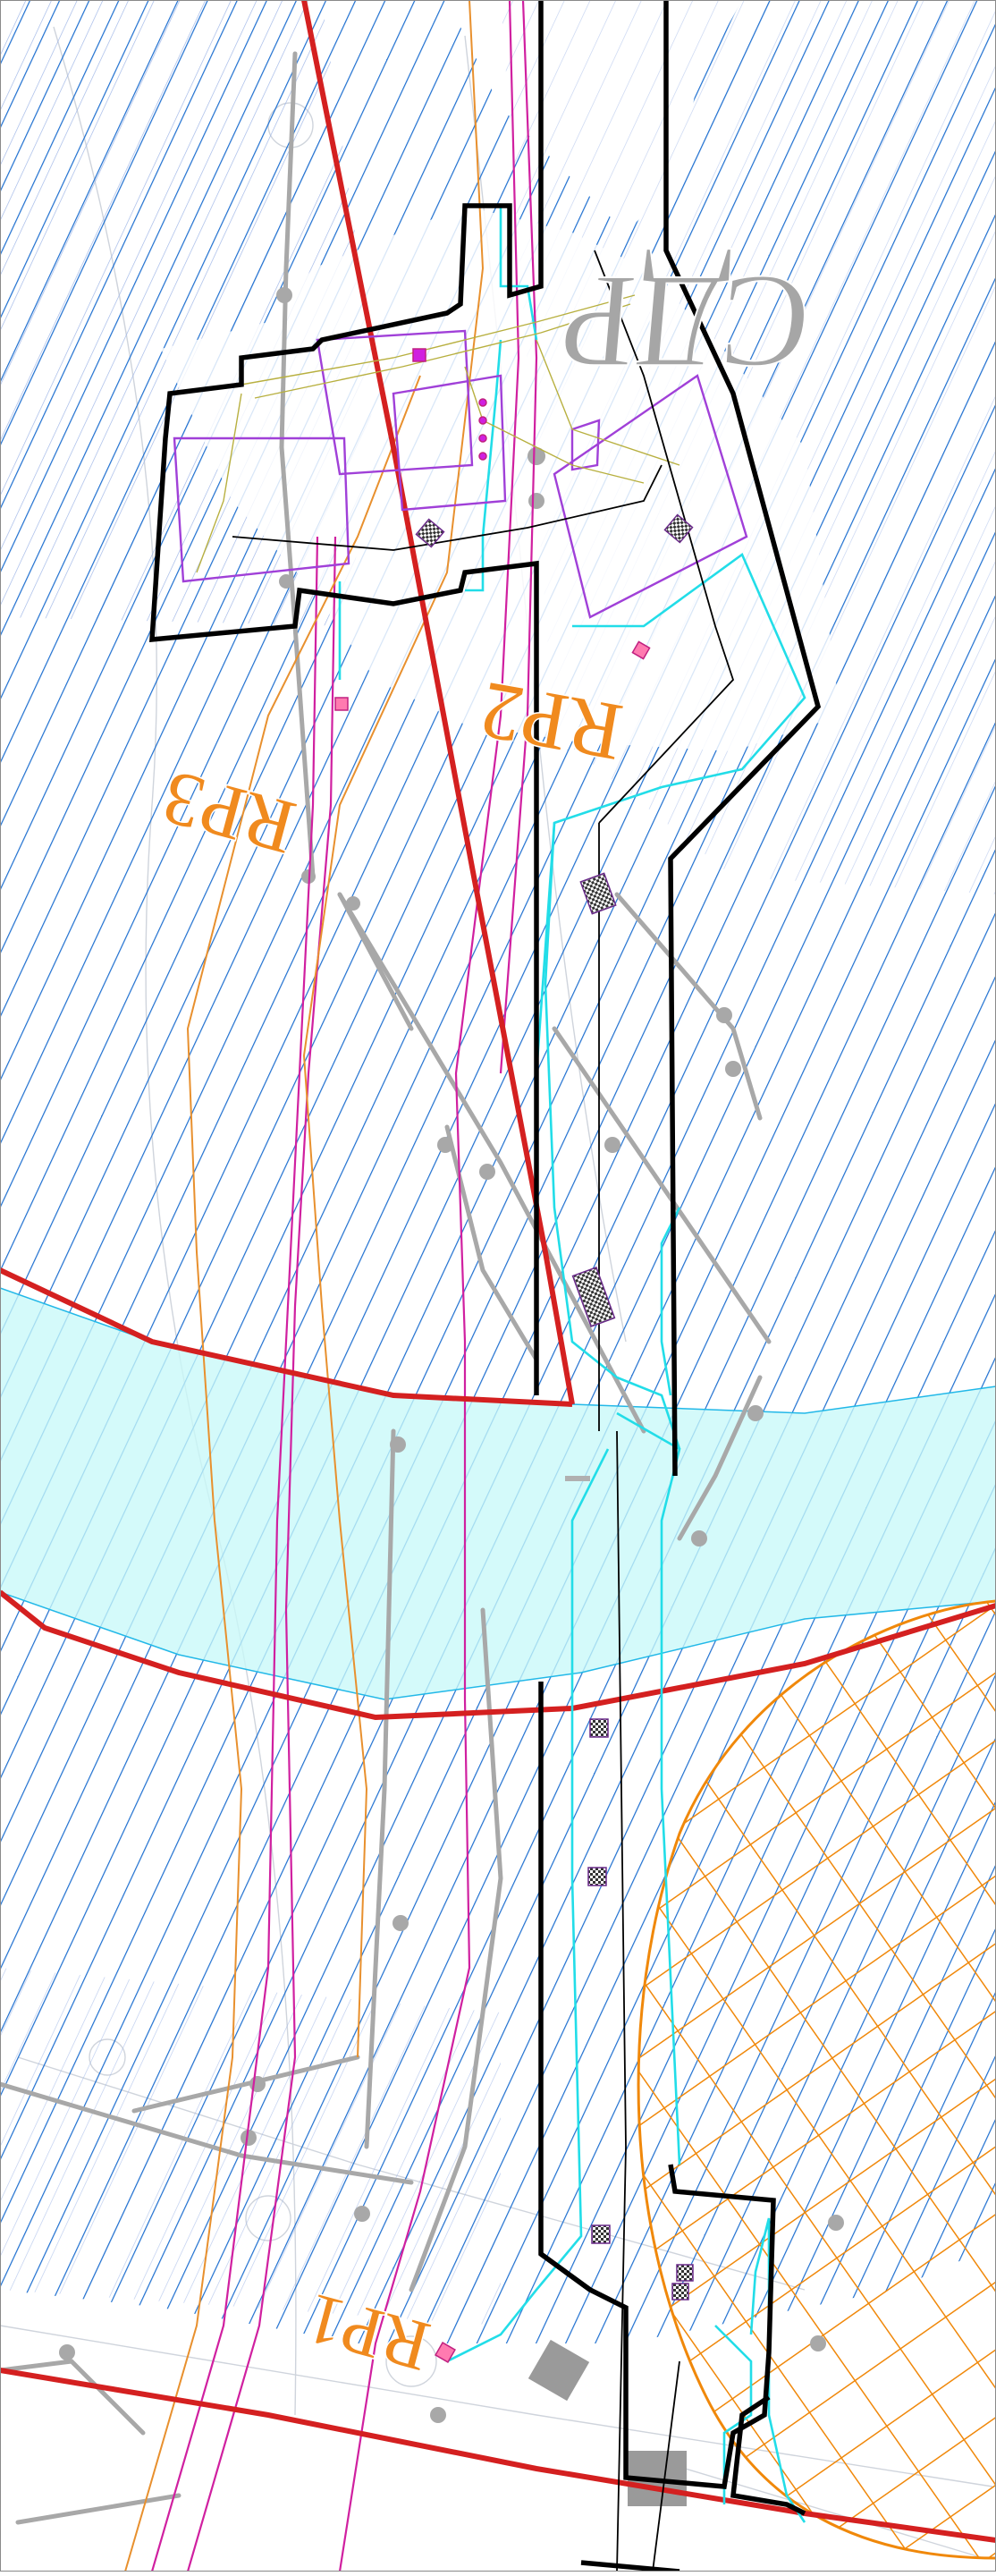  I want to click on purple-buildings, so click(460, 474).